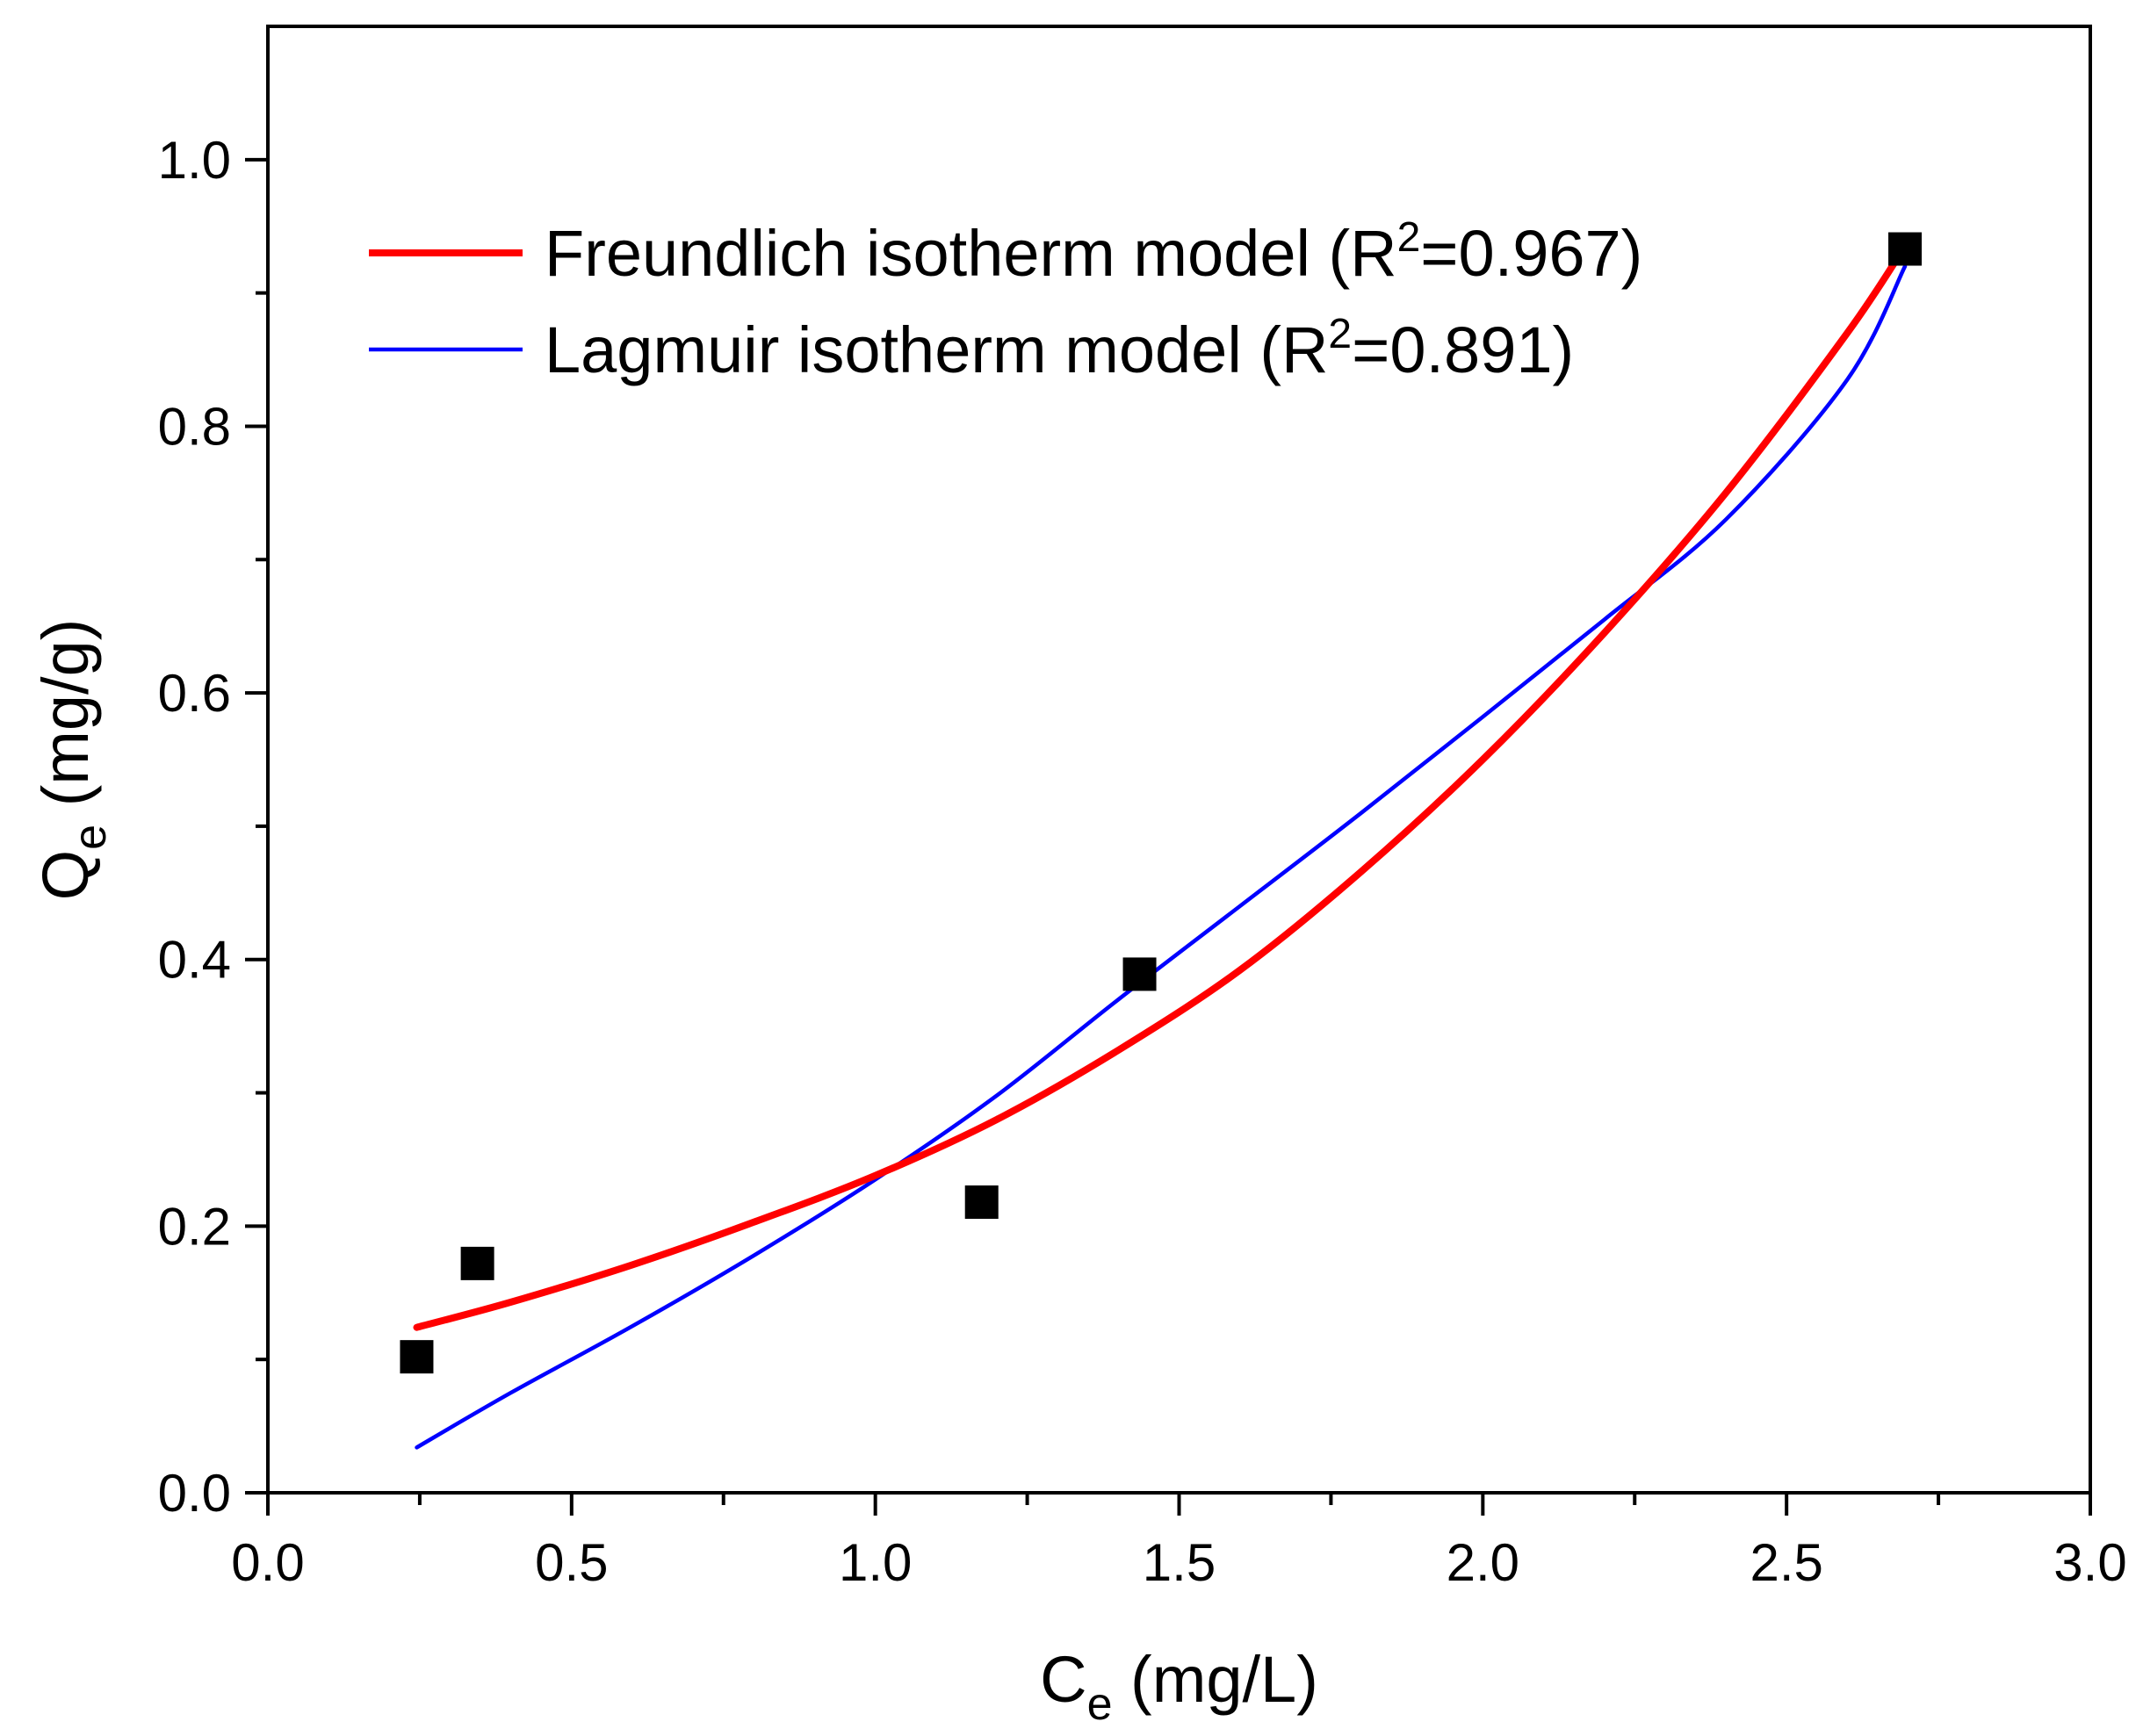 The image size is (2143, 1736). I want to click on x-tick-label: 3.0, so click(2089, 1563).